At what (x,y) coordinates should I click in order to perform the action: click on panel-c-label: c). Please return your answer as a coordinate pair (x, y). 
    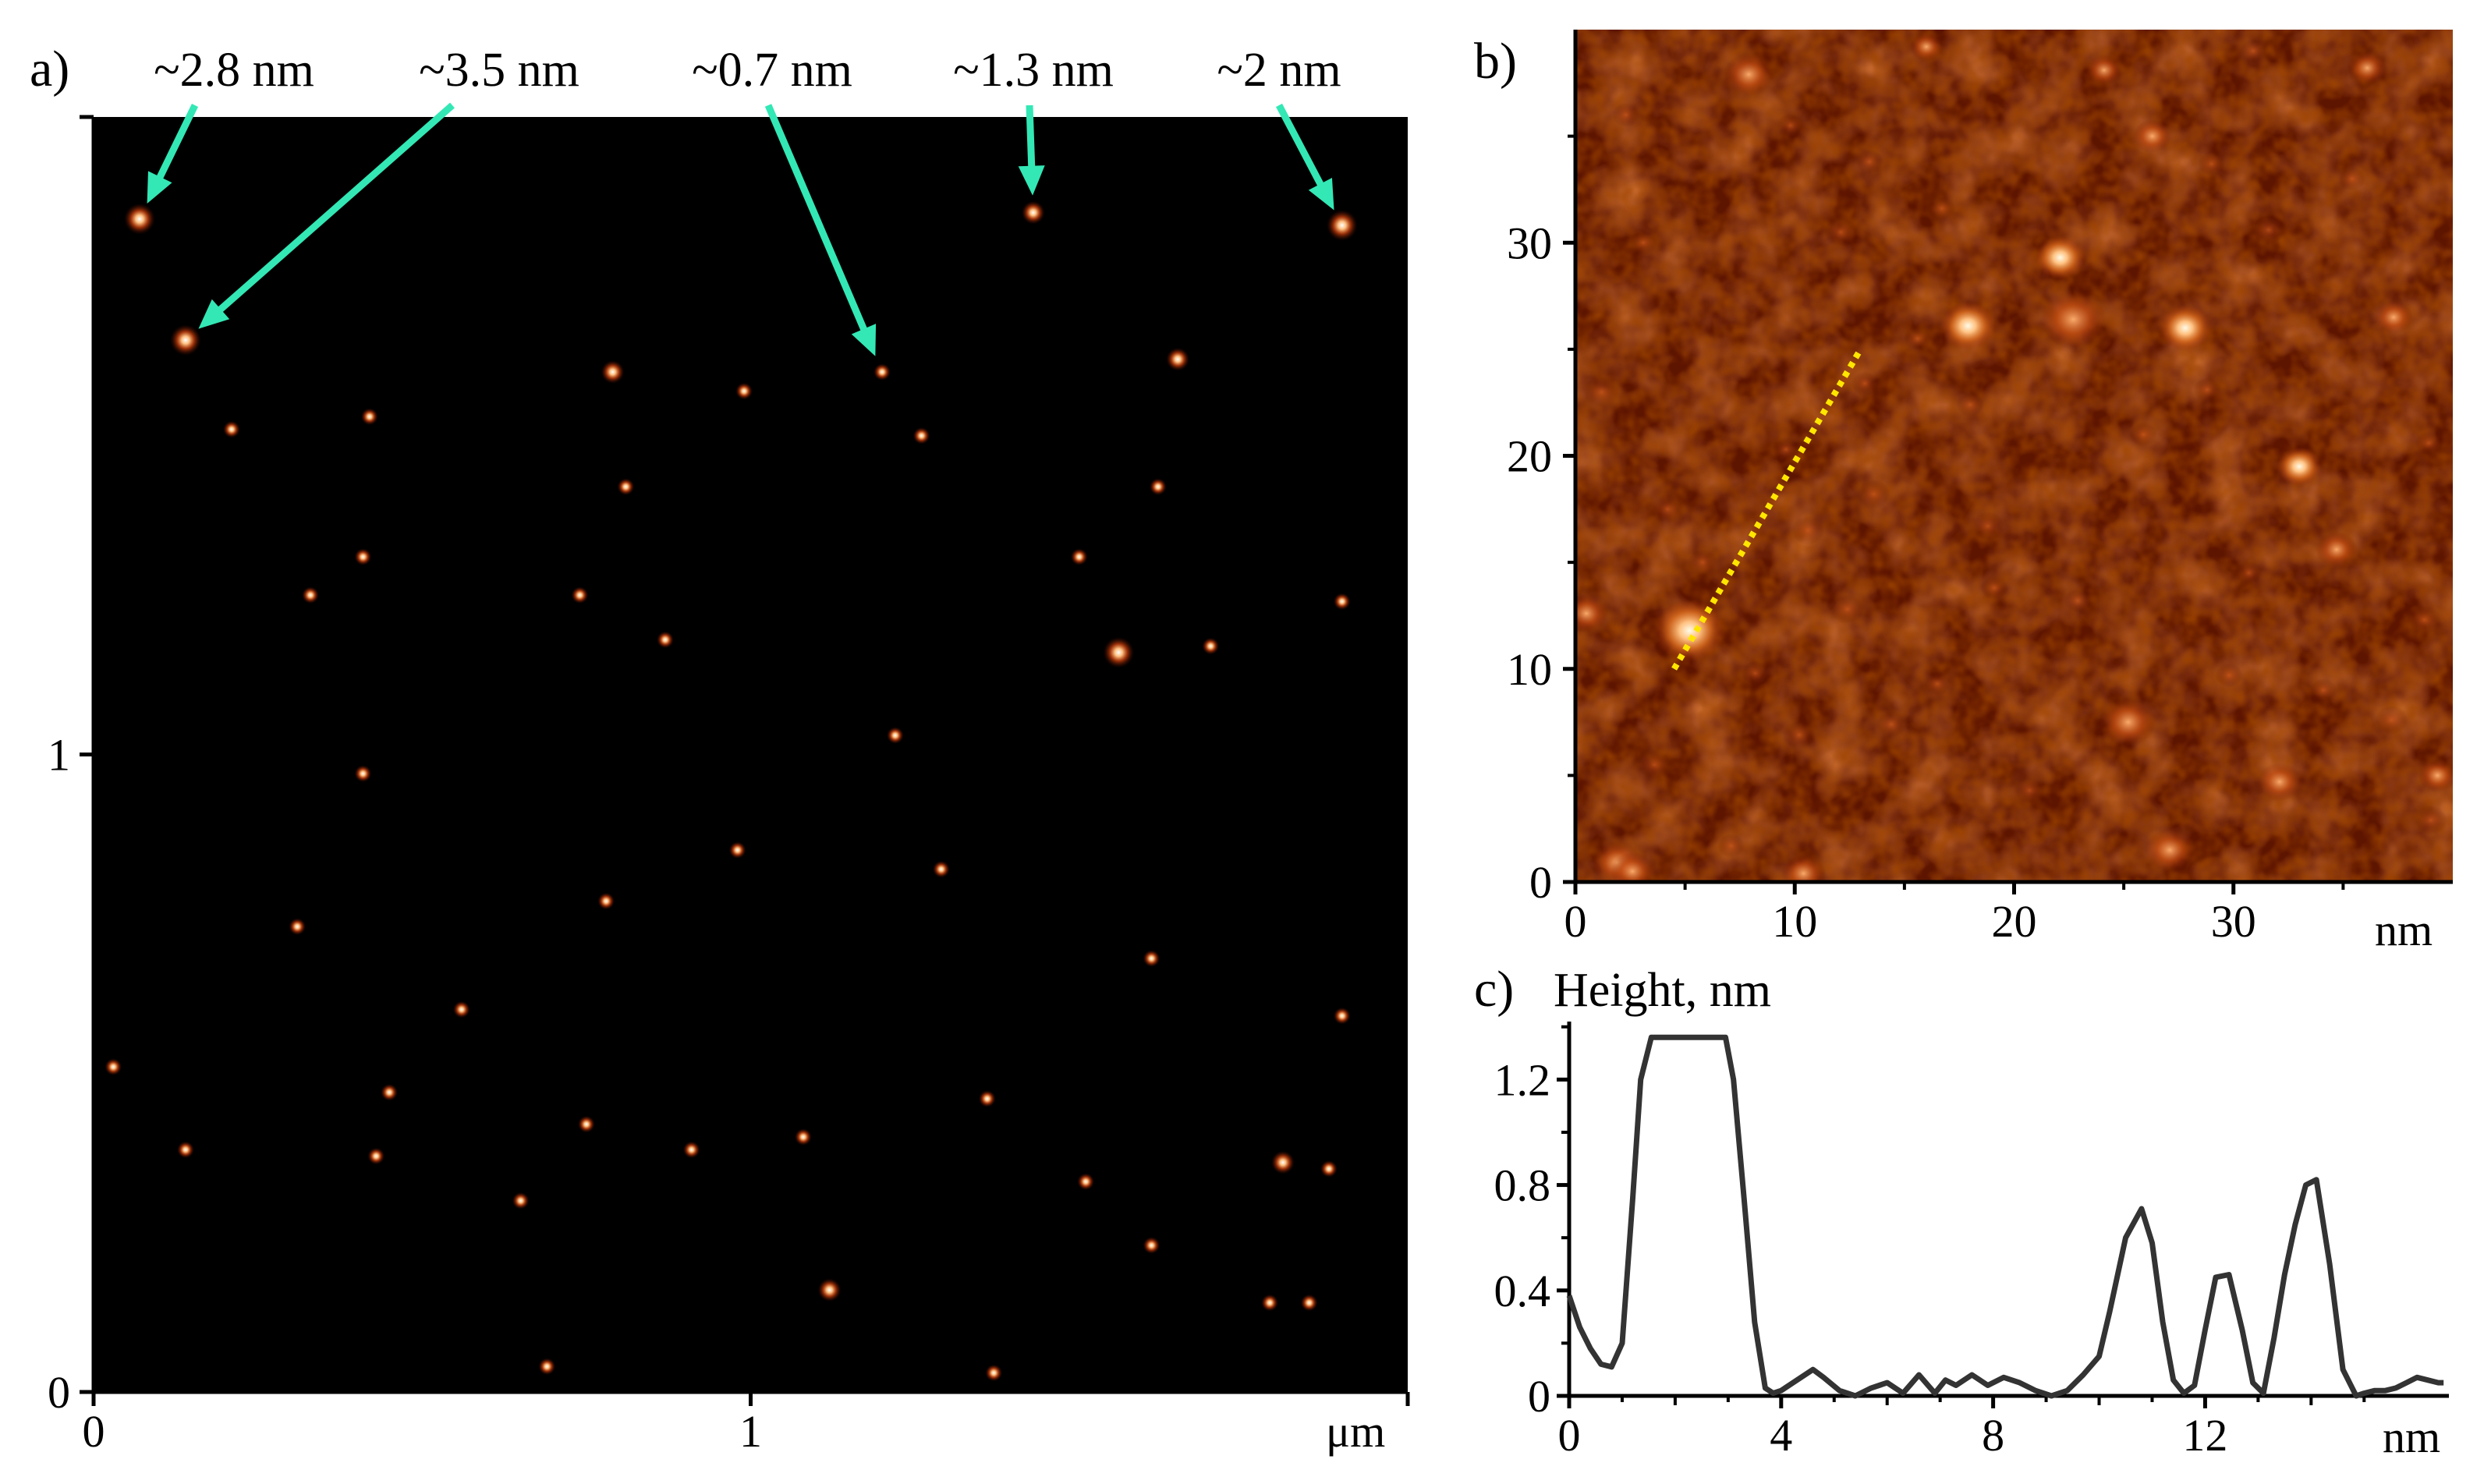
    Looking at the image, I should click on (1494, 989).